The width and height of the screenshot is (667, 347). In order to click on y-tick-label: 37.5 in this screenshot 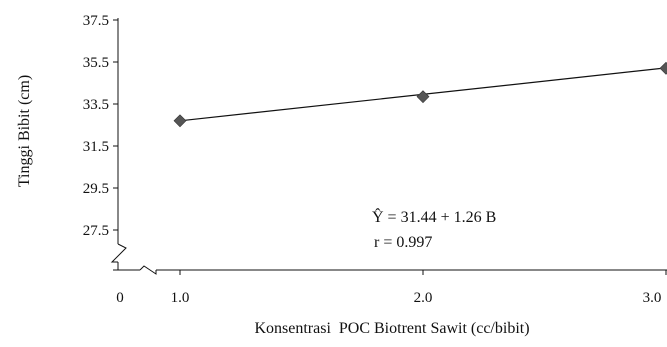, I will do `click(96, 21)`.